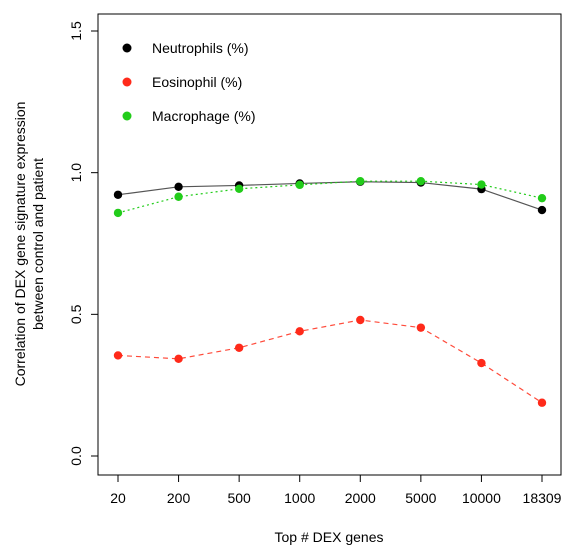 The width and height of the screenshot is (564, 555). Describe the element at coordinates (336, 490) in the screenshot. I see `x-axis: 20 200 500 1000 2000 5000 10000 18309` at that location.